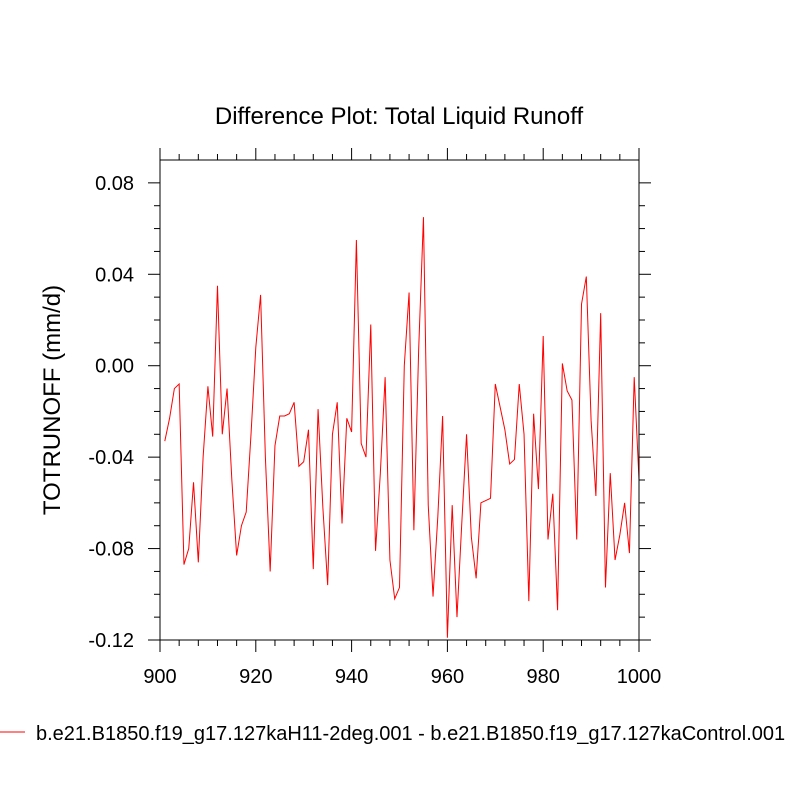  Describe the element at coordinates (447, 677) in the screenshot. I see `x-tick-label: 960` at that location.